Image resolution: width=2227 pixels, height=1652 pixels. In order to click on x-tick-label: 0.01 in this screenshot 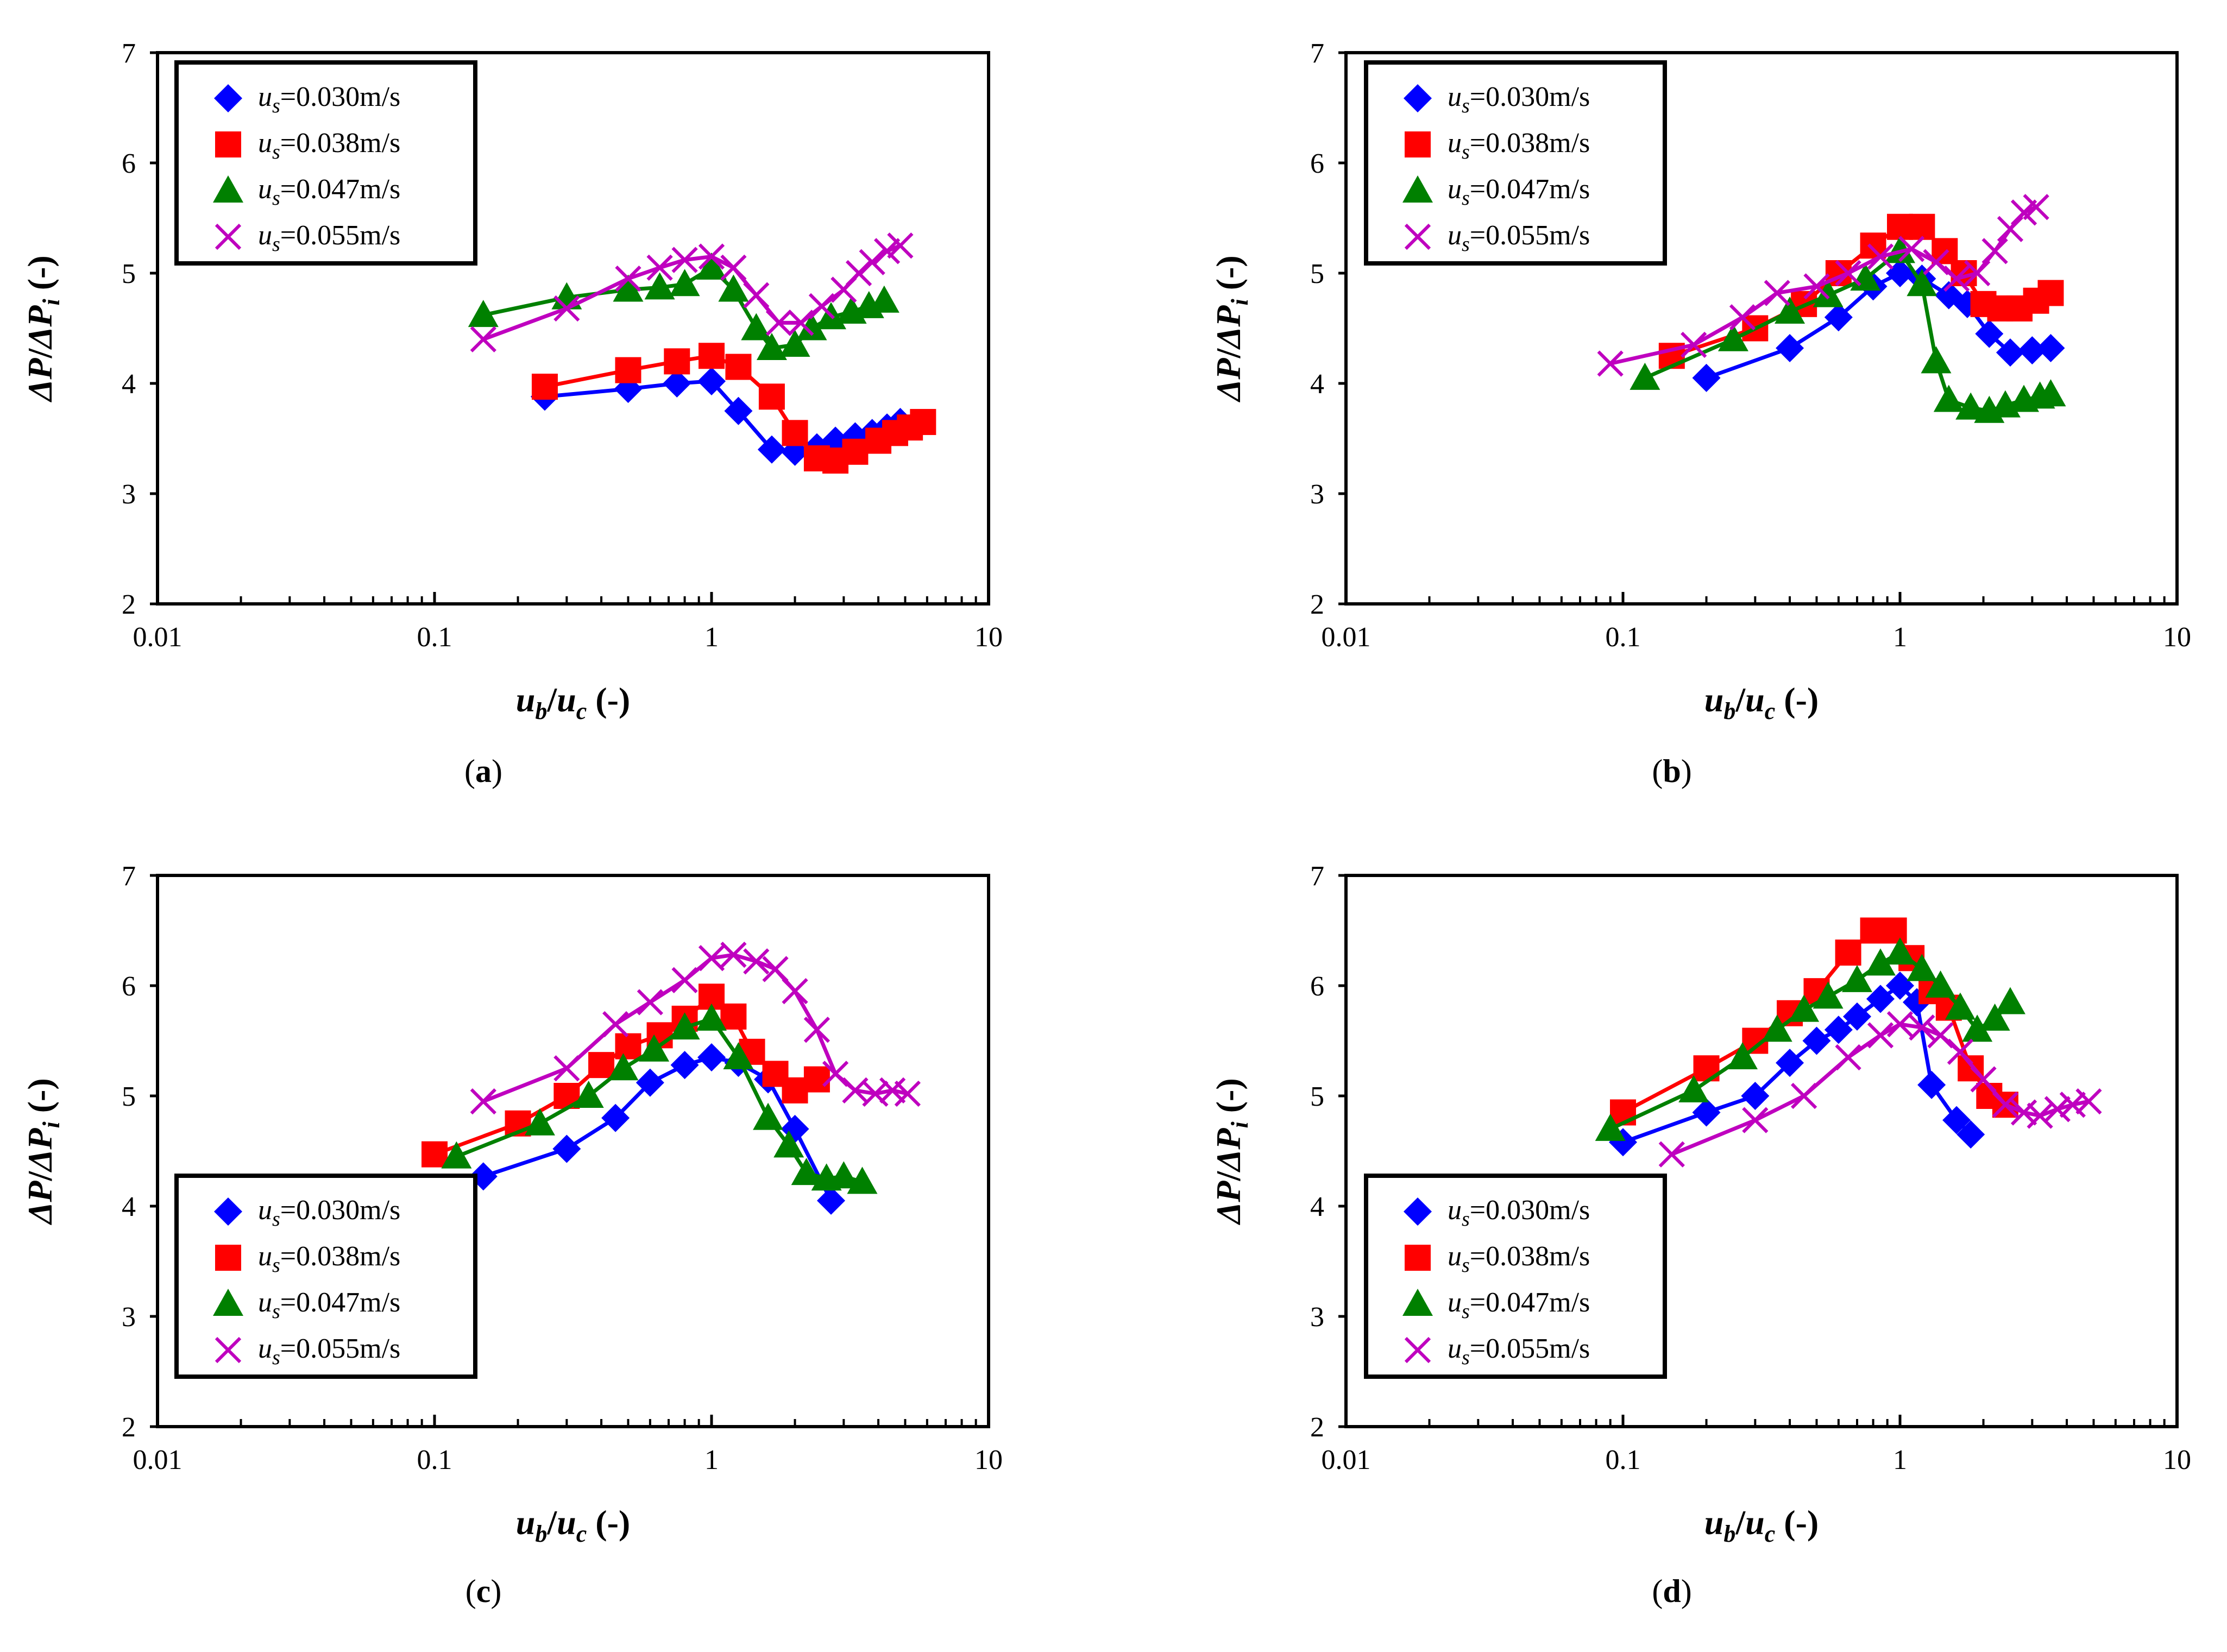, I will do `click(1347, 637)`.